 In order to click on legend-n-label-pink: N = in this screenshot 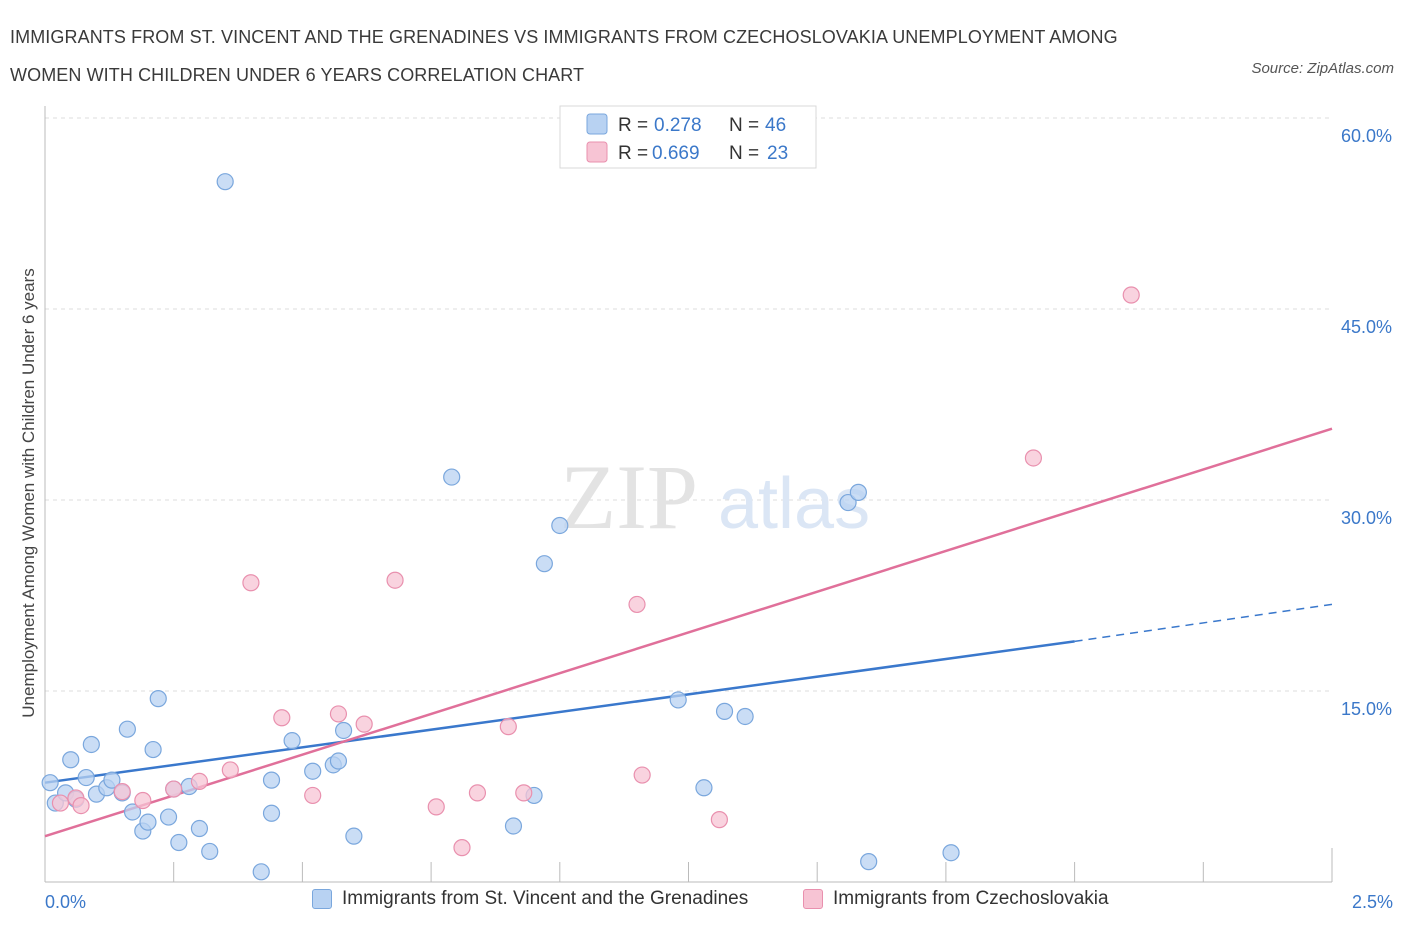, I will do `click(744, 153)`.